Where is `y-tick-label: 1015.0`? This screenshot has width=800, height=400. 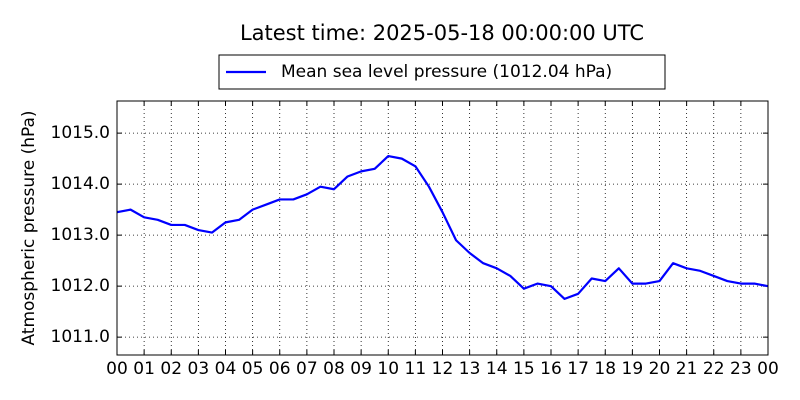
y-tick-label: 1015.0 is located at coordinates (80, 133).